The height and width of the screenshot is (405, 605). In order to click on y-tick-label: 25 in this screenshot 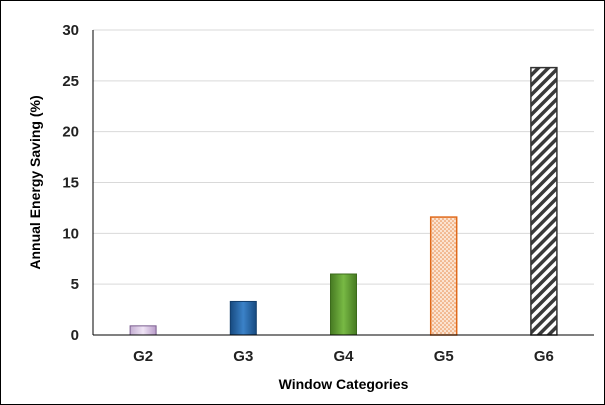, I will do `click(70, 81)`.